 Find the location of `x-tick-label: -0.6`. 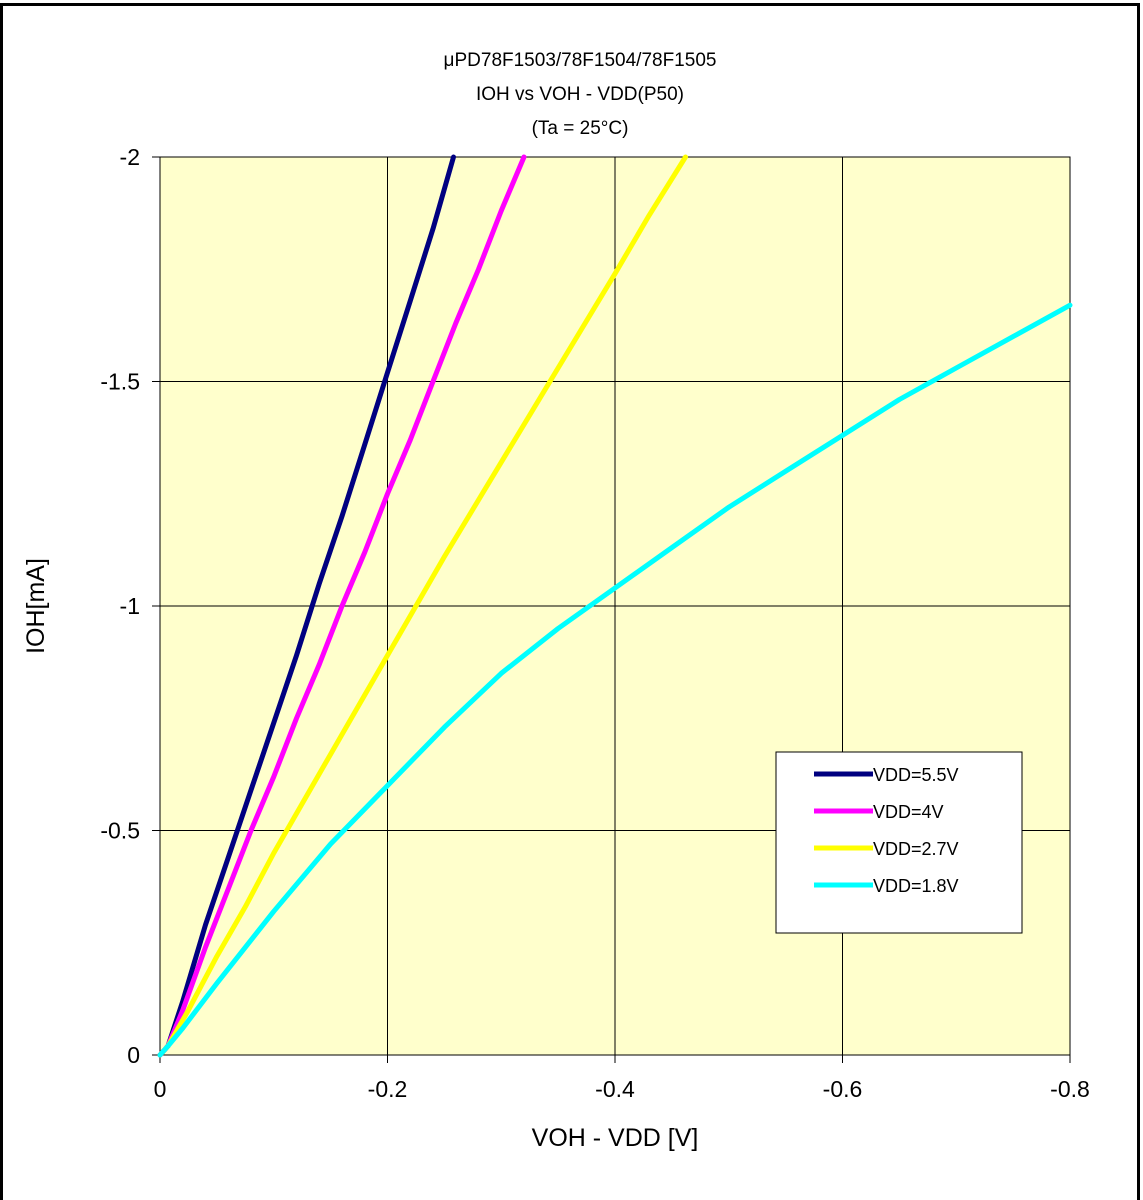

x-tick-label: -0.6 is located at coordinates (843, 1089).